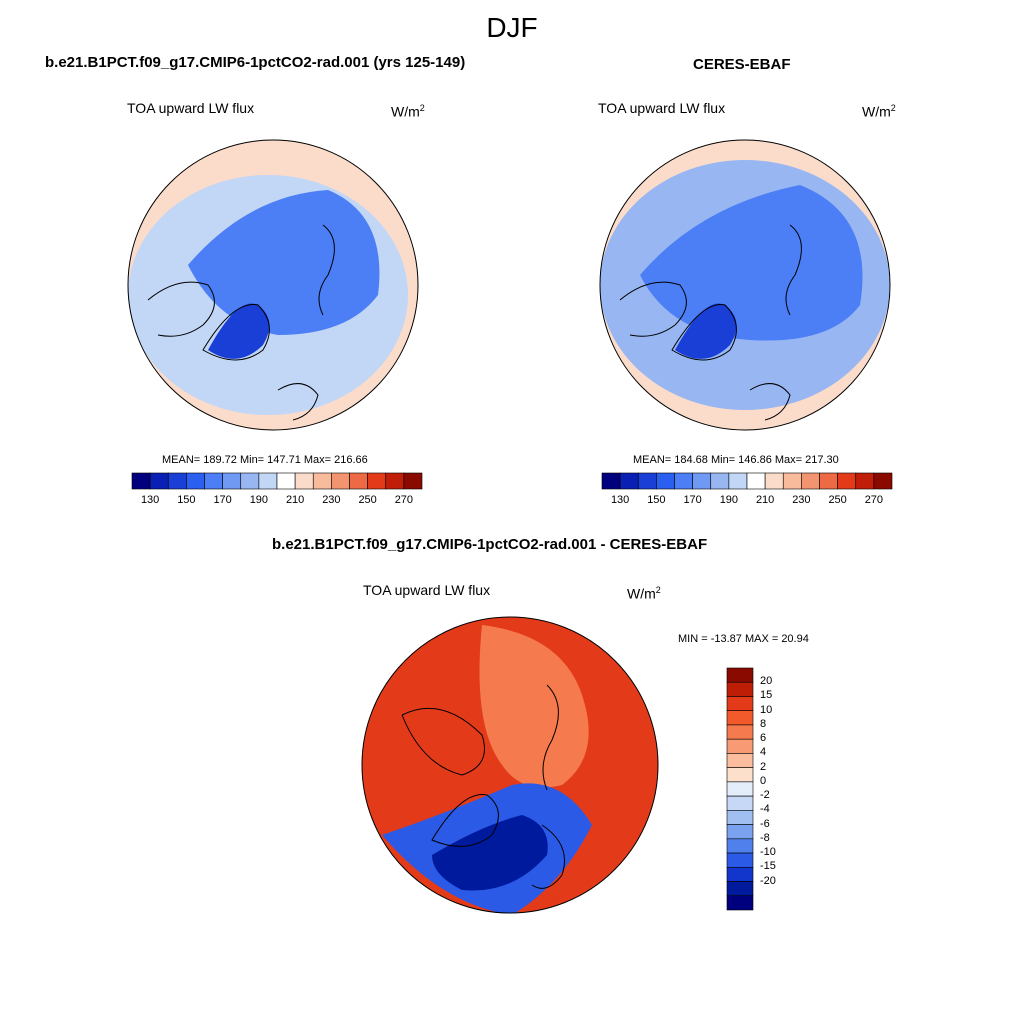  I want to click on model-colorbar-tick-label: 210, so click(295, 500).